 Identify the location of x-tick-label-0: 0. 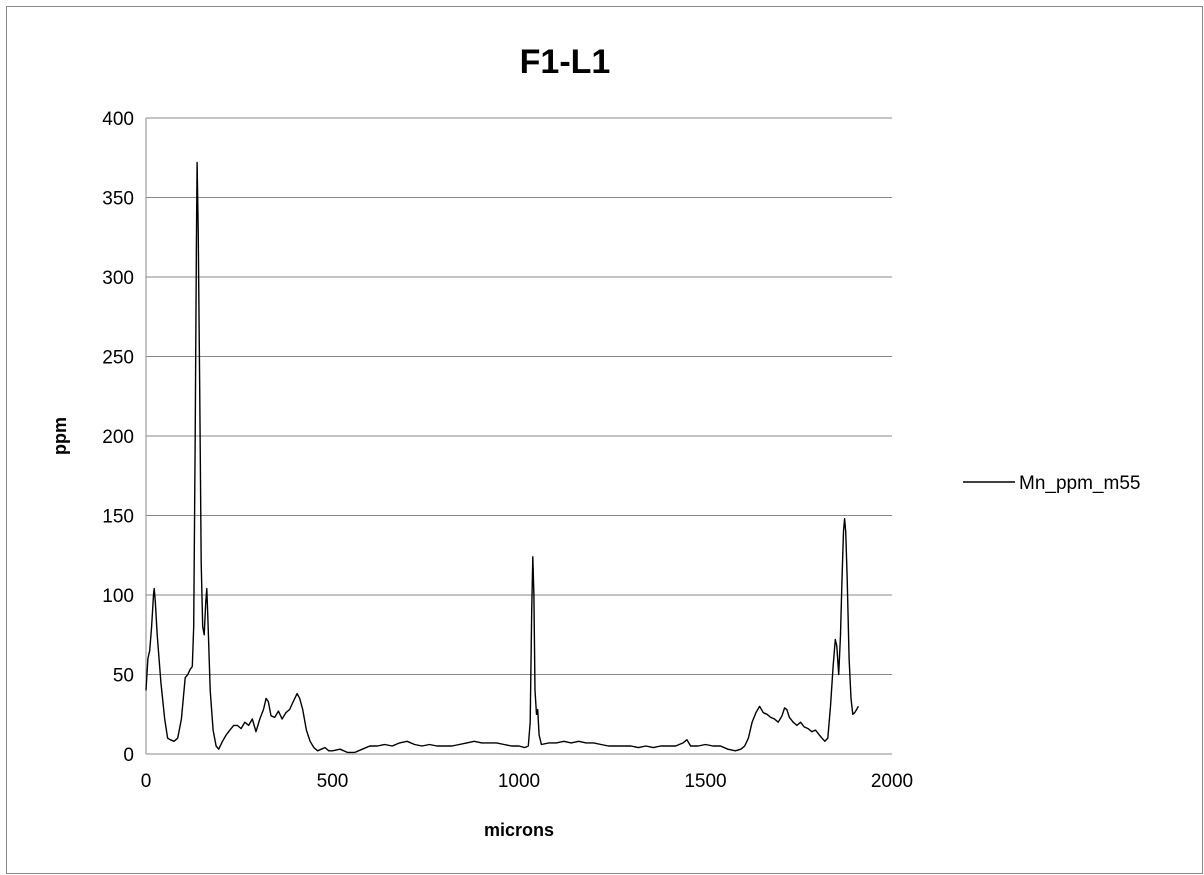
(146, 781).